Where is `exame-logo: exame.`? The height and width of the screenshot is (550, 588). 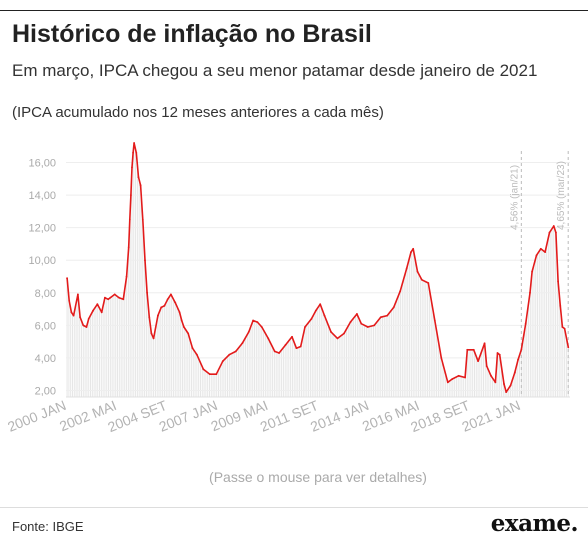
exame-logo: exame. is located at coordinates (534, 523).